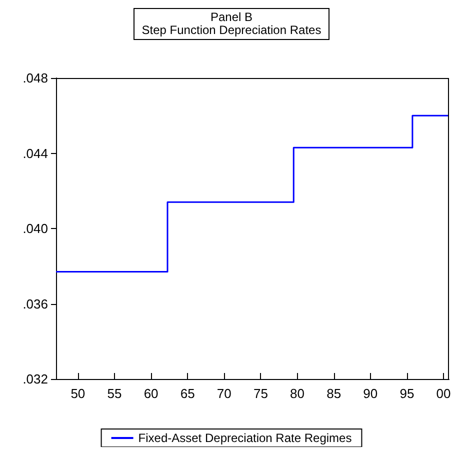 Image resolution: width=463 pixels, height=455 pixels. I want to click on x-tick-label: 90, so click(370, 393).